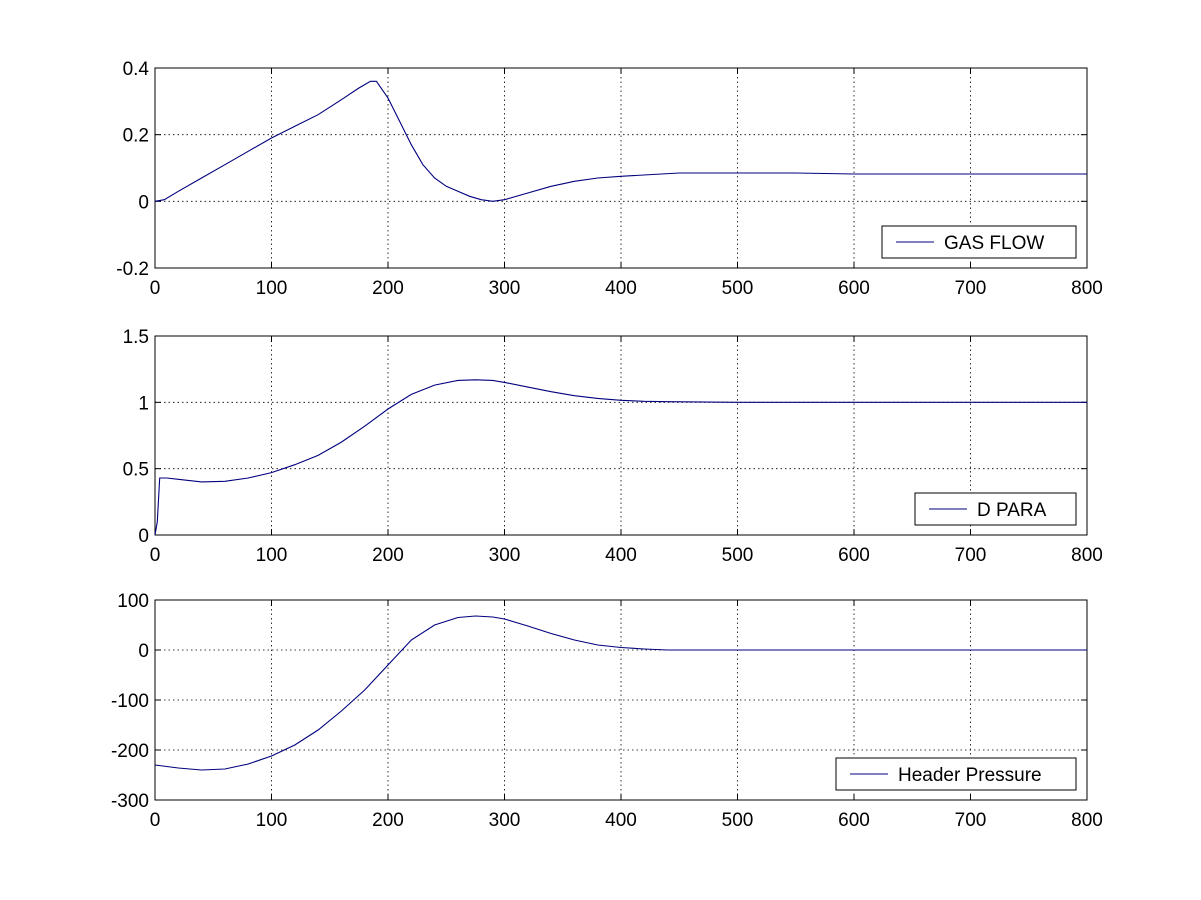 Image resolution: width=1201 pixels, height=900 pixels. What do you see at coordinates (130, 751) in the screenshot?
I see `y-tick-label: -200` at bounding box center [130, 751].